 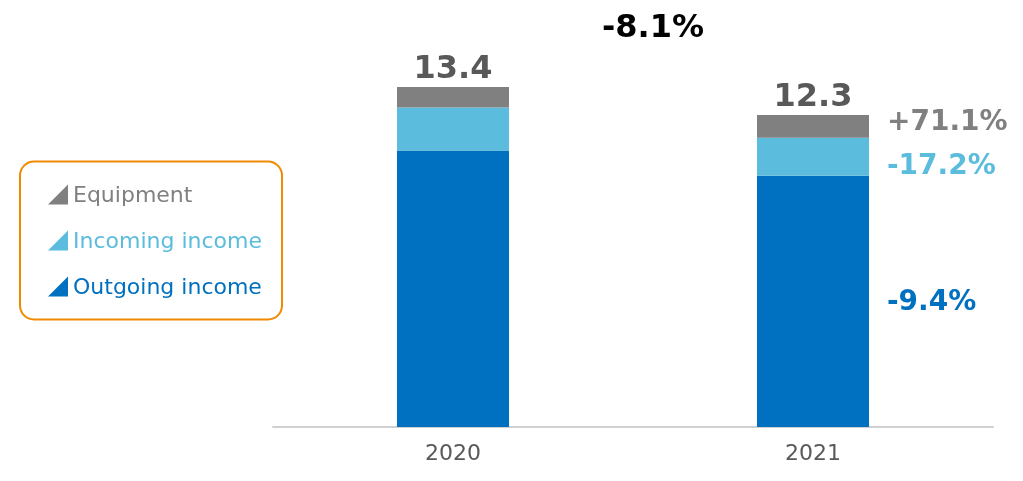 What do you see at coordinates (168, 240) in the screenshot?
I see `legend-label: Incoming income` at bounding box center [168, 240].